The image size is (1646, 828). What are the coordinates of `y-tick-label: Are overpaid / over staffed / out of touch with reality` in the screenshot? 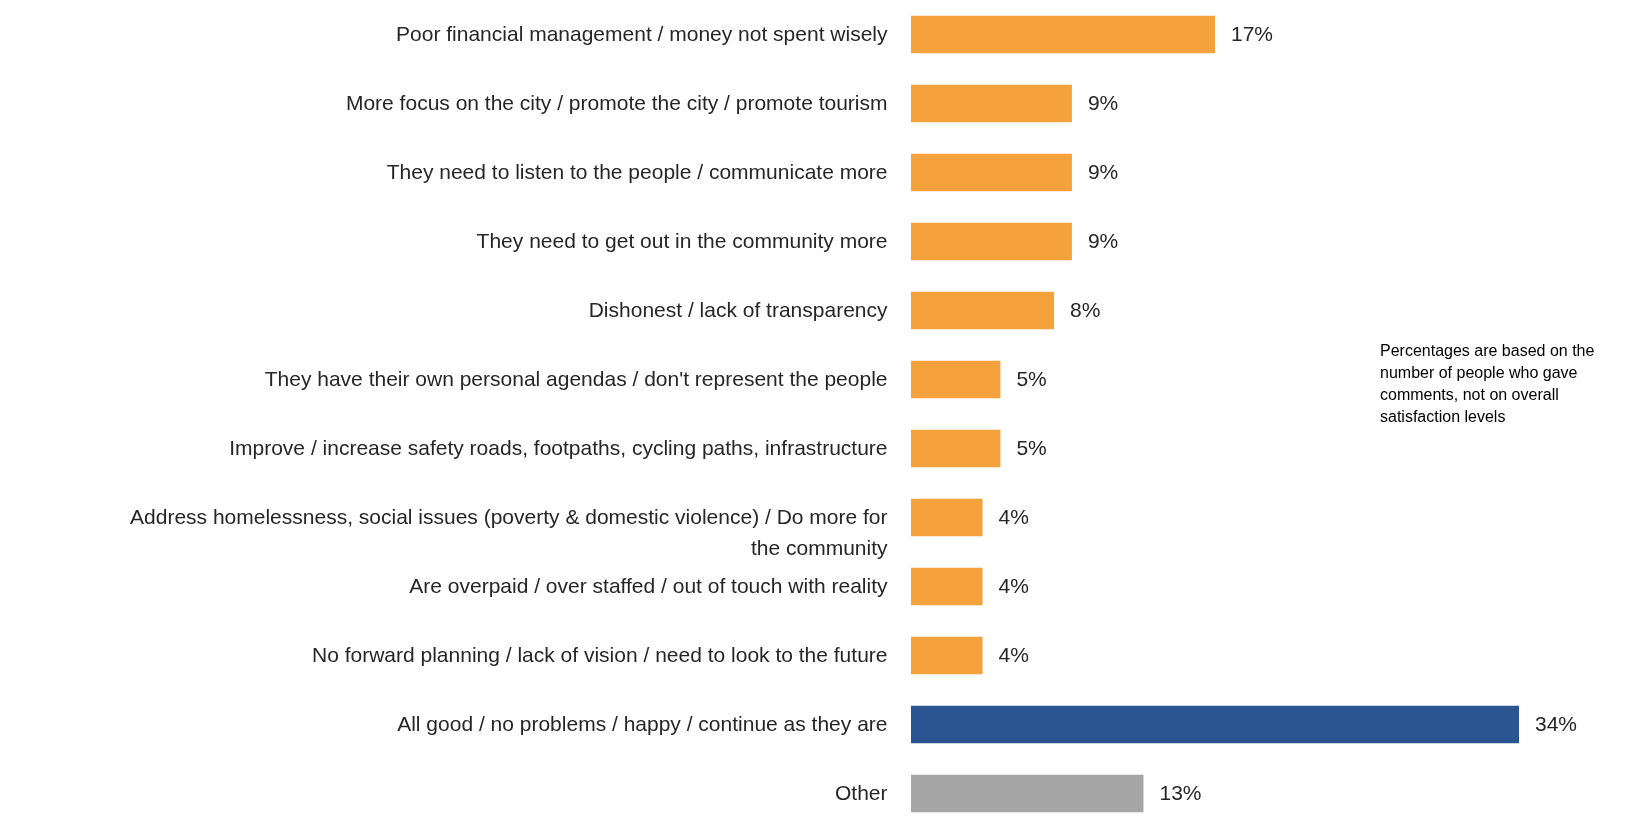 It's located at (648, 585).